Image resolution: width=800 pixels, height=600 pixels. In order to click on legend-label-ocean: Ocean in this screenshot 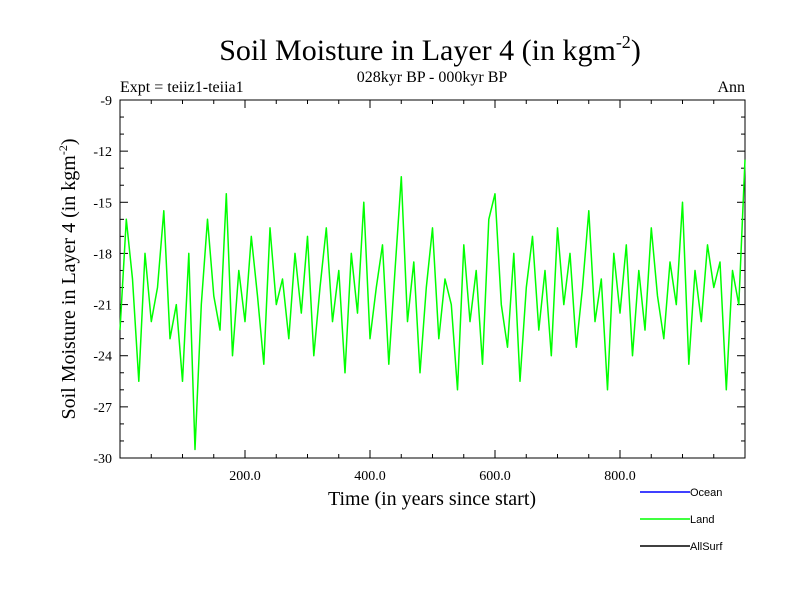, I will do `click(706, 493)`.